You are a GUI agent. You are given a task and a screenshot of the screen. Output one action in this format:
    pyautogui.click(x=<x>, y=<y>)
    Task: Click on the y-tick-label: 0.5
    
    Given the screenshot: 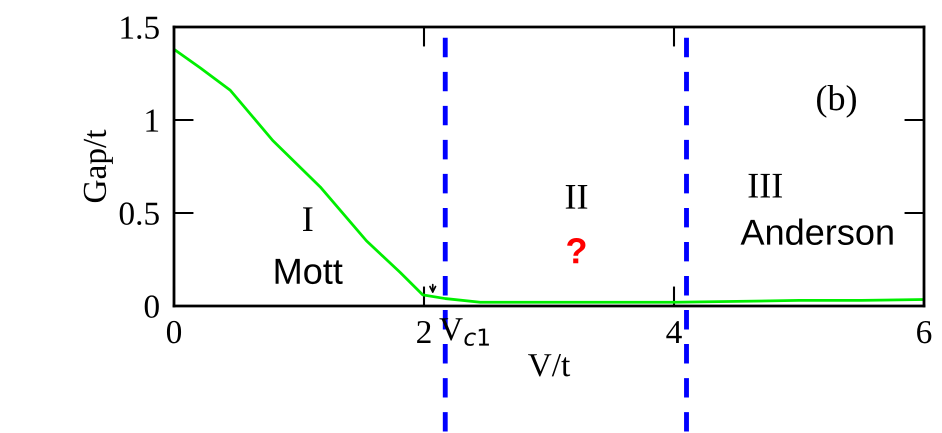 What is the action you would take?
    pyautogui.click(x=139, y=214)
    